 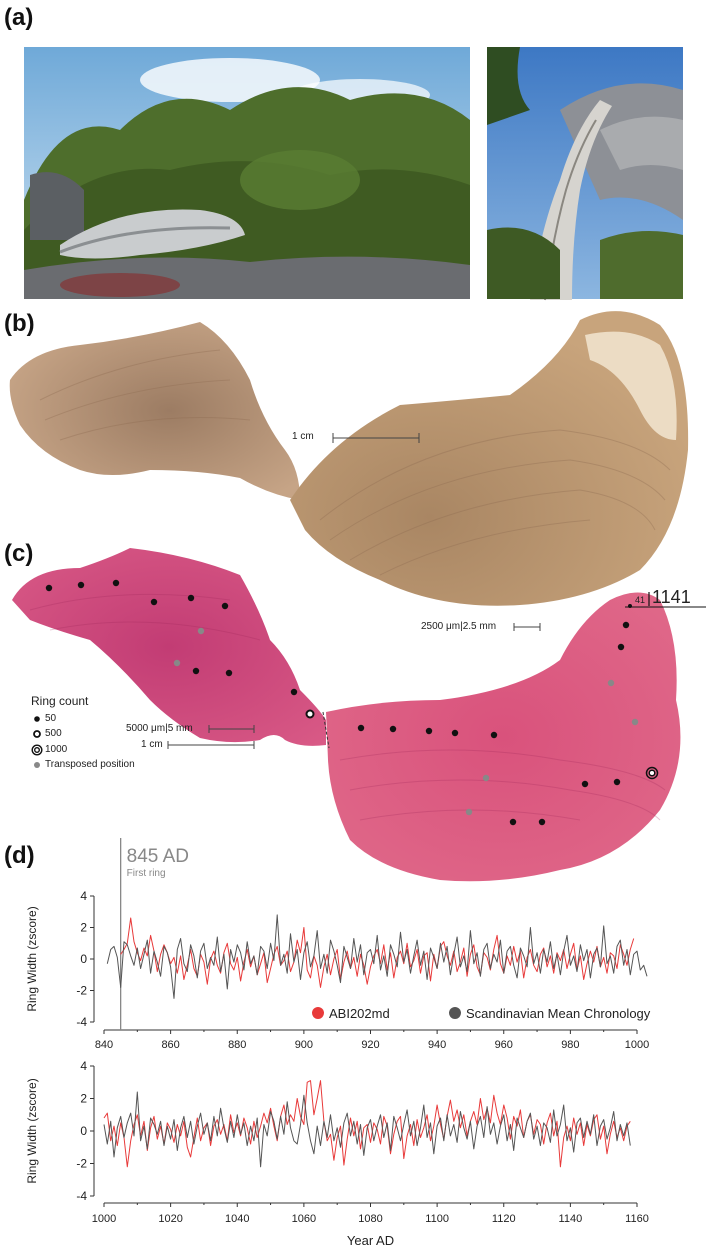 I want to click on x-tick-label: 920, so click(x=370, y=1045).